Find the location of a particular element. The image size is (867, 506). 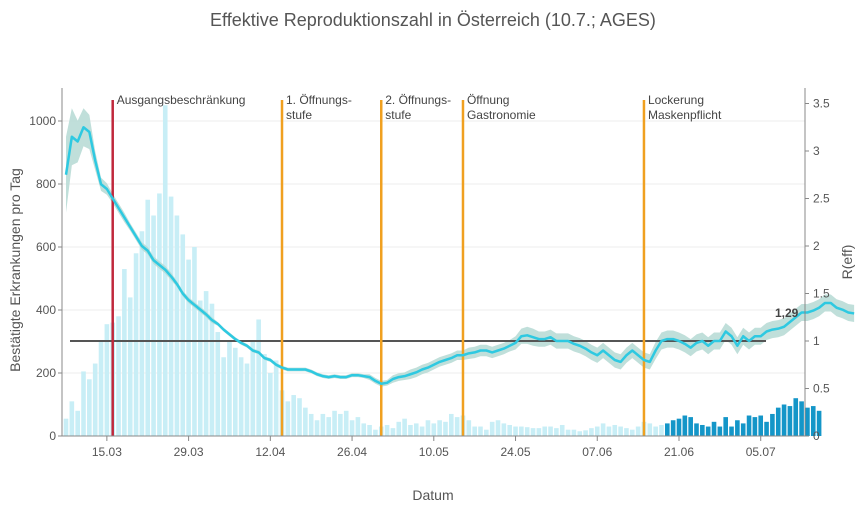

event-label: Öffnung is located at coordinates (488, 100).